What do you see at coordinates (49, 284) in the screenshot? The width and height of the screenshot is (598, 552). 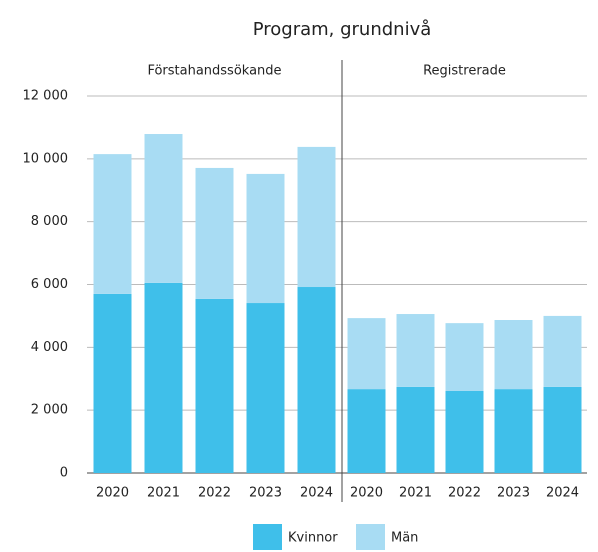 I see `y-tick-label: 6 000` at bounding box center [49, 284].